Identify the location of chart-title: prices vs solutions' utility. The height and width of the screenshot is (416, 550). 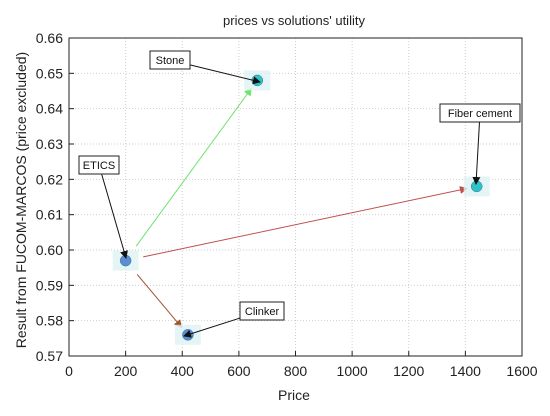
(294, 20).